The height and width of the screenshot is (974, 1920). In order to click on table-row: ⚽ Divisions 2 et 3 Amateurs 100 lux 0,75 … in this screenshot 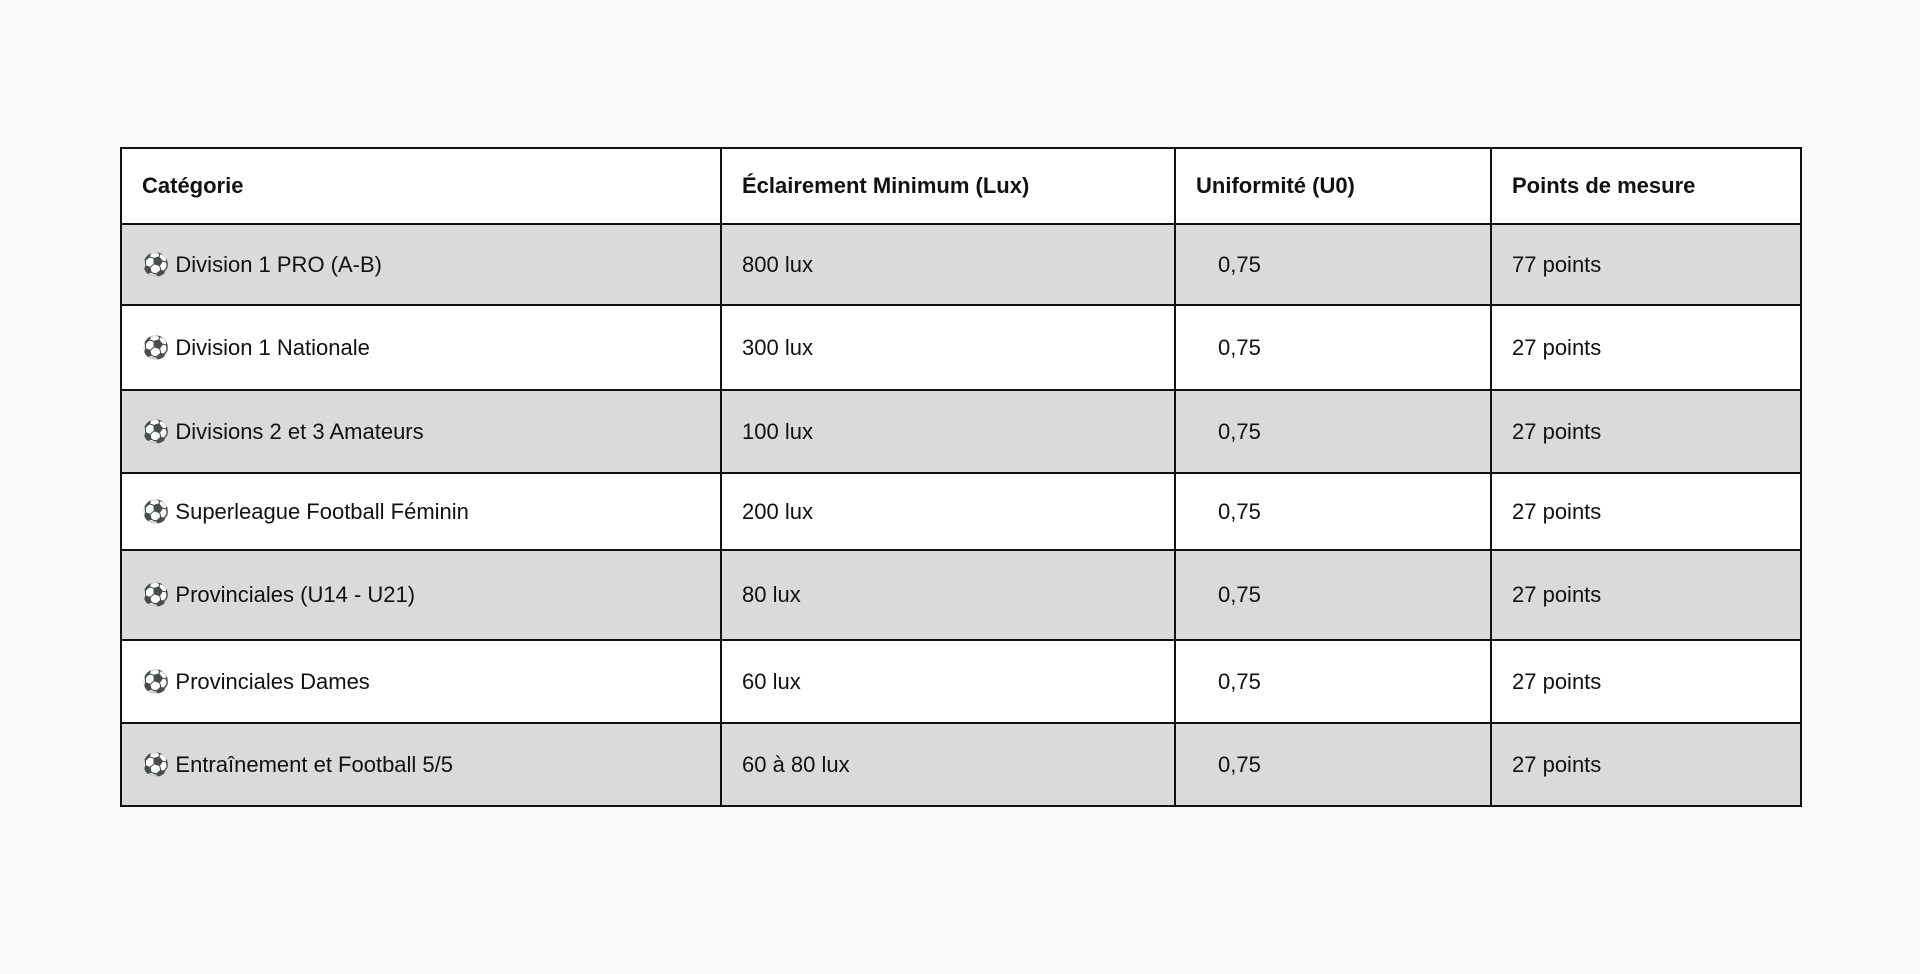, I will do `click(961, 431)`.